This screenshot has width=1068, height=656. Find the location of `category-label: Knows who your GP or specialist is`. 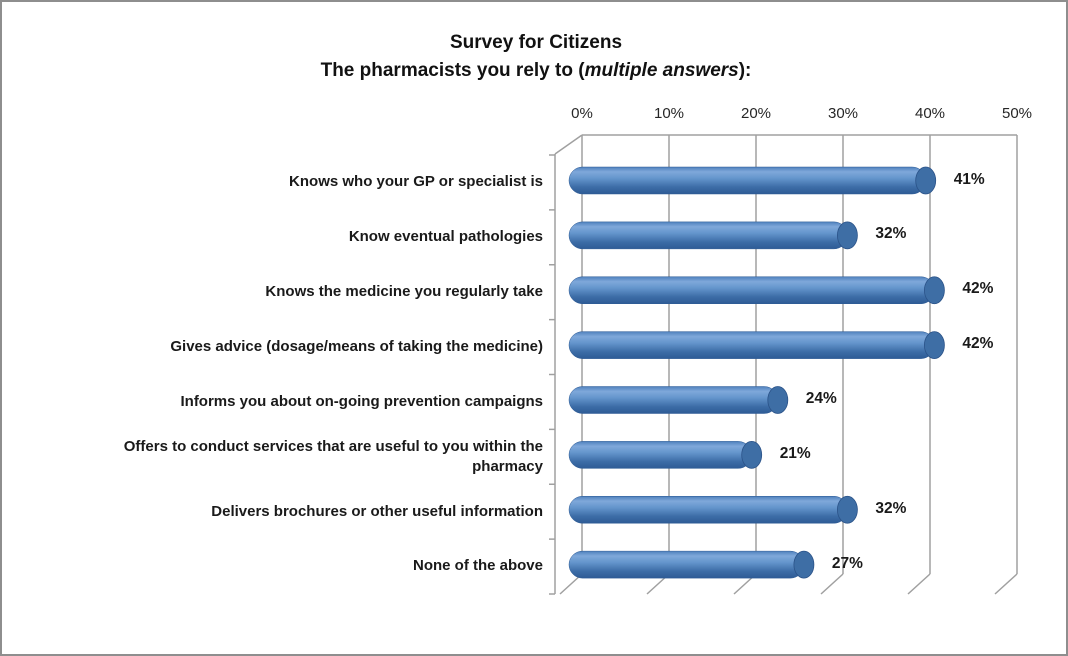

category-label: Knows who your GP or specialist is is located at coordinates (416, 182).